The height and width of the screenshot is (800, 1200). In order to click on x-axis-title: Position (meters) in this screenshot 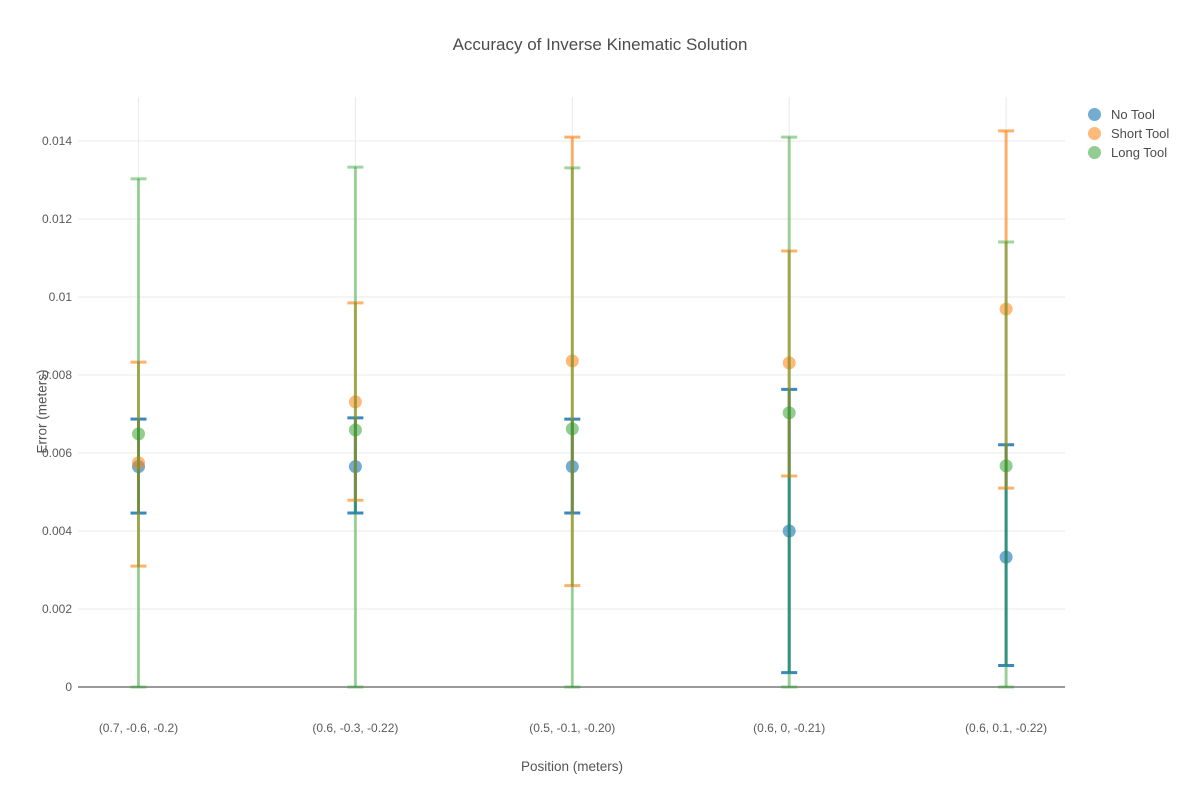, I will do `click(572, 766)`.